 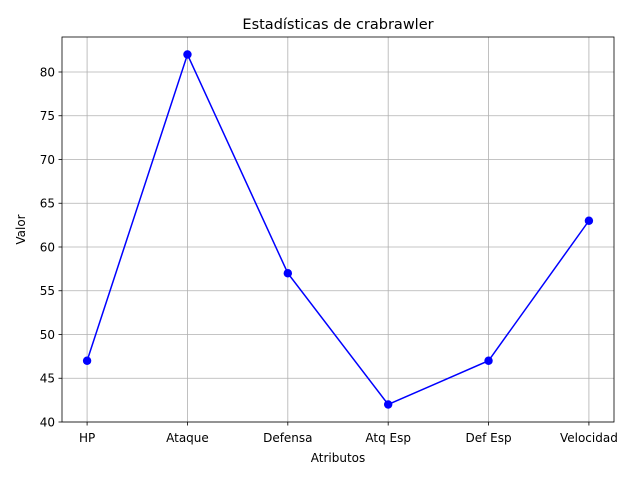 What do you see at coordinates (47, 335) in the screenshot?
I see `y-tick-label: 50` at bounding box center [47, 335].